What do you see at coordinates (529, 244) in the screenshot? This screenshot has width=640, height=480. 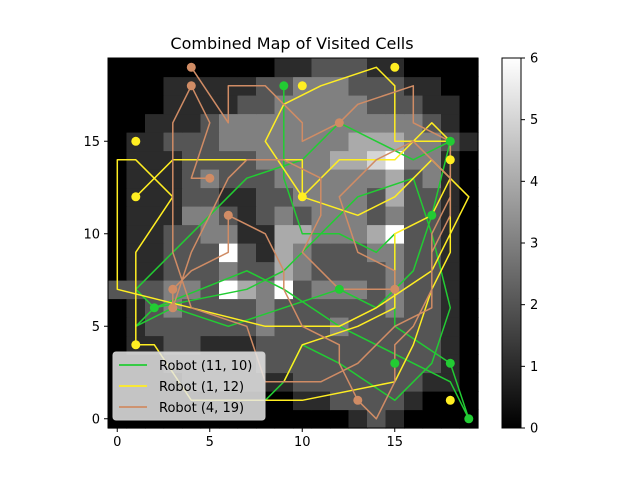 I see `colorbar-ticks: 0 1 2 3 4 5 6` at bounding box center [529, 244].